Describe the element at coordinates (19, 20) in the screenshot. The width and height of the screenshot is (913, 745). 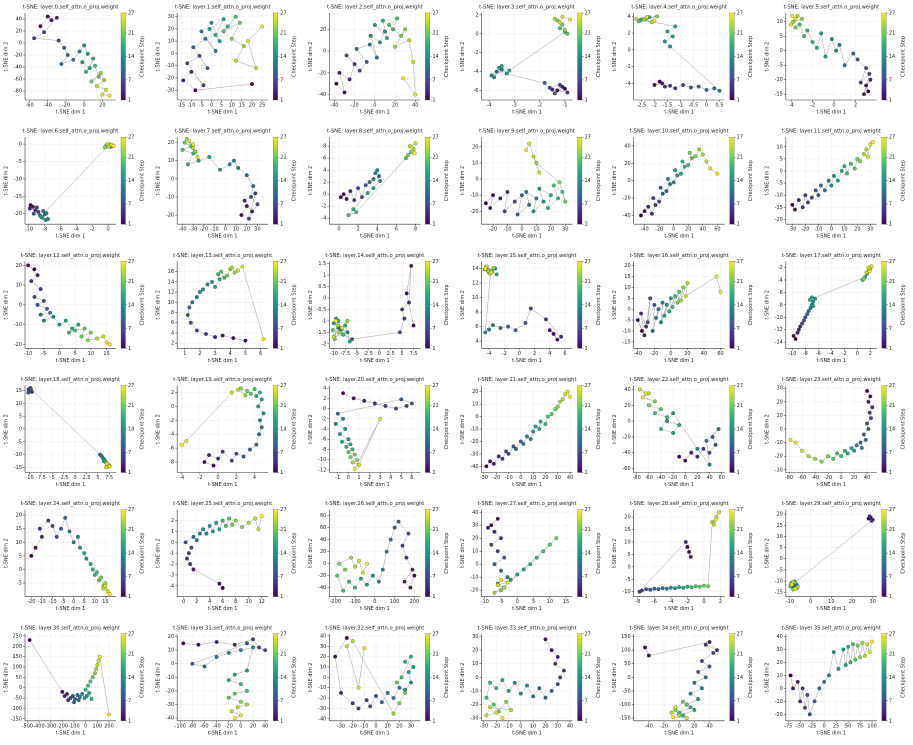
I see `y-tick-label: 40` at that location.